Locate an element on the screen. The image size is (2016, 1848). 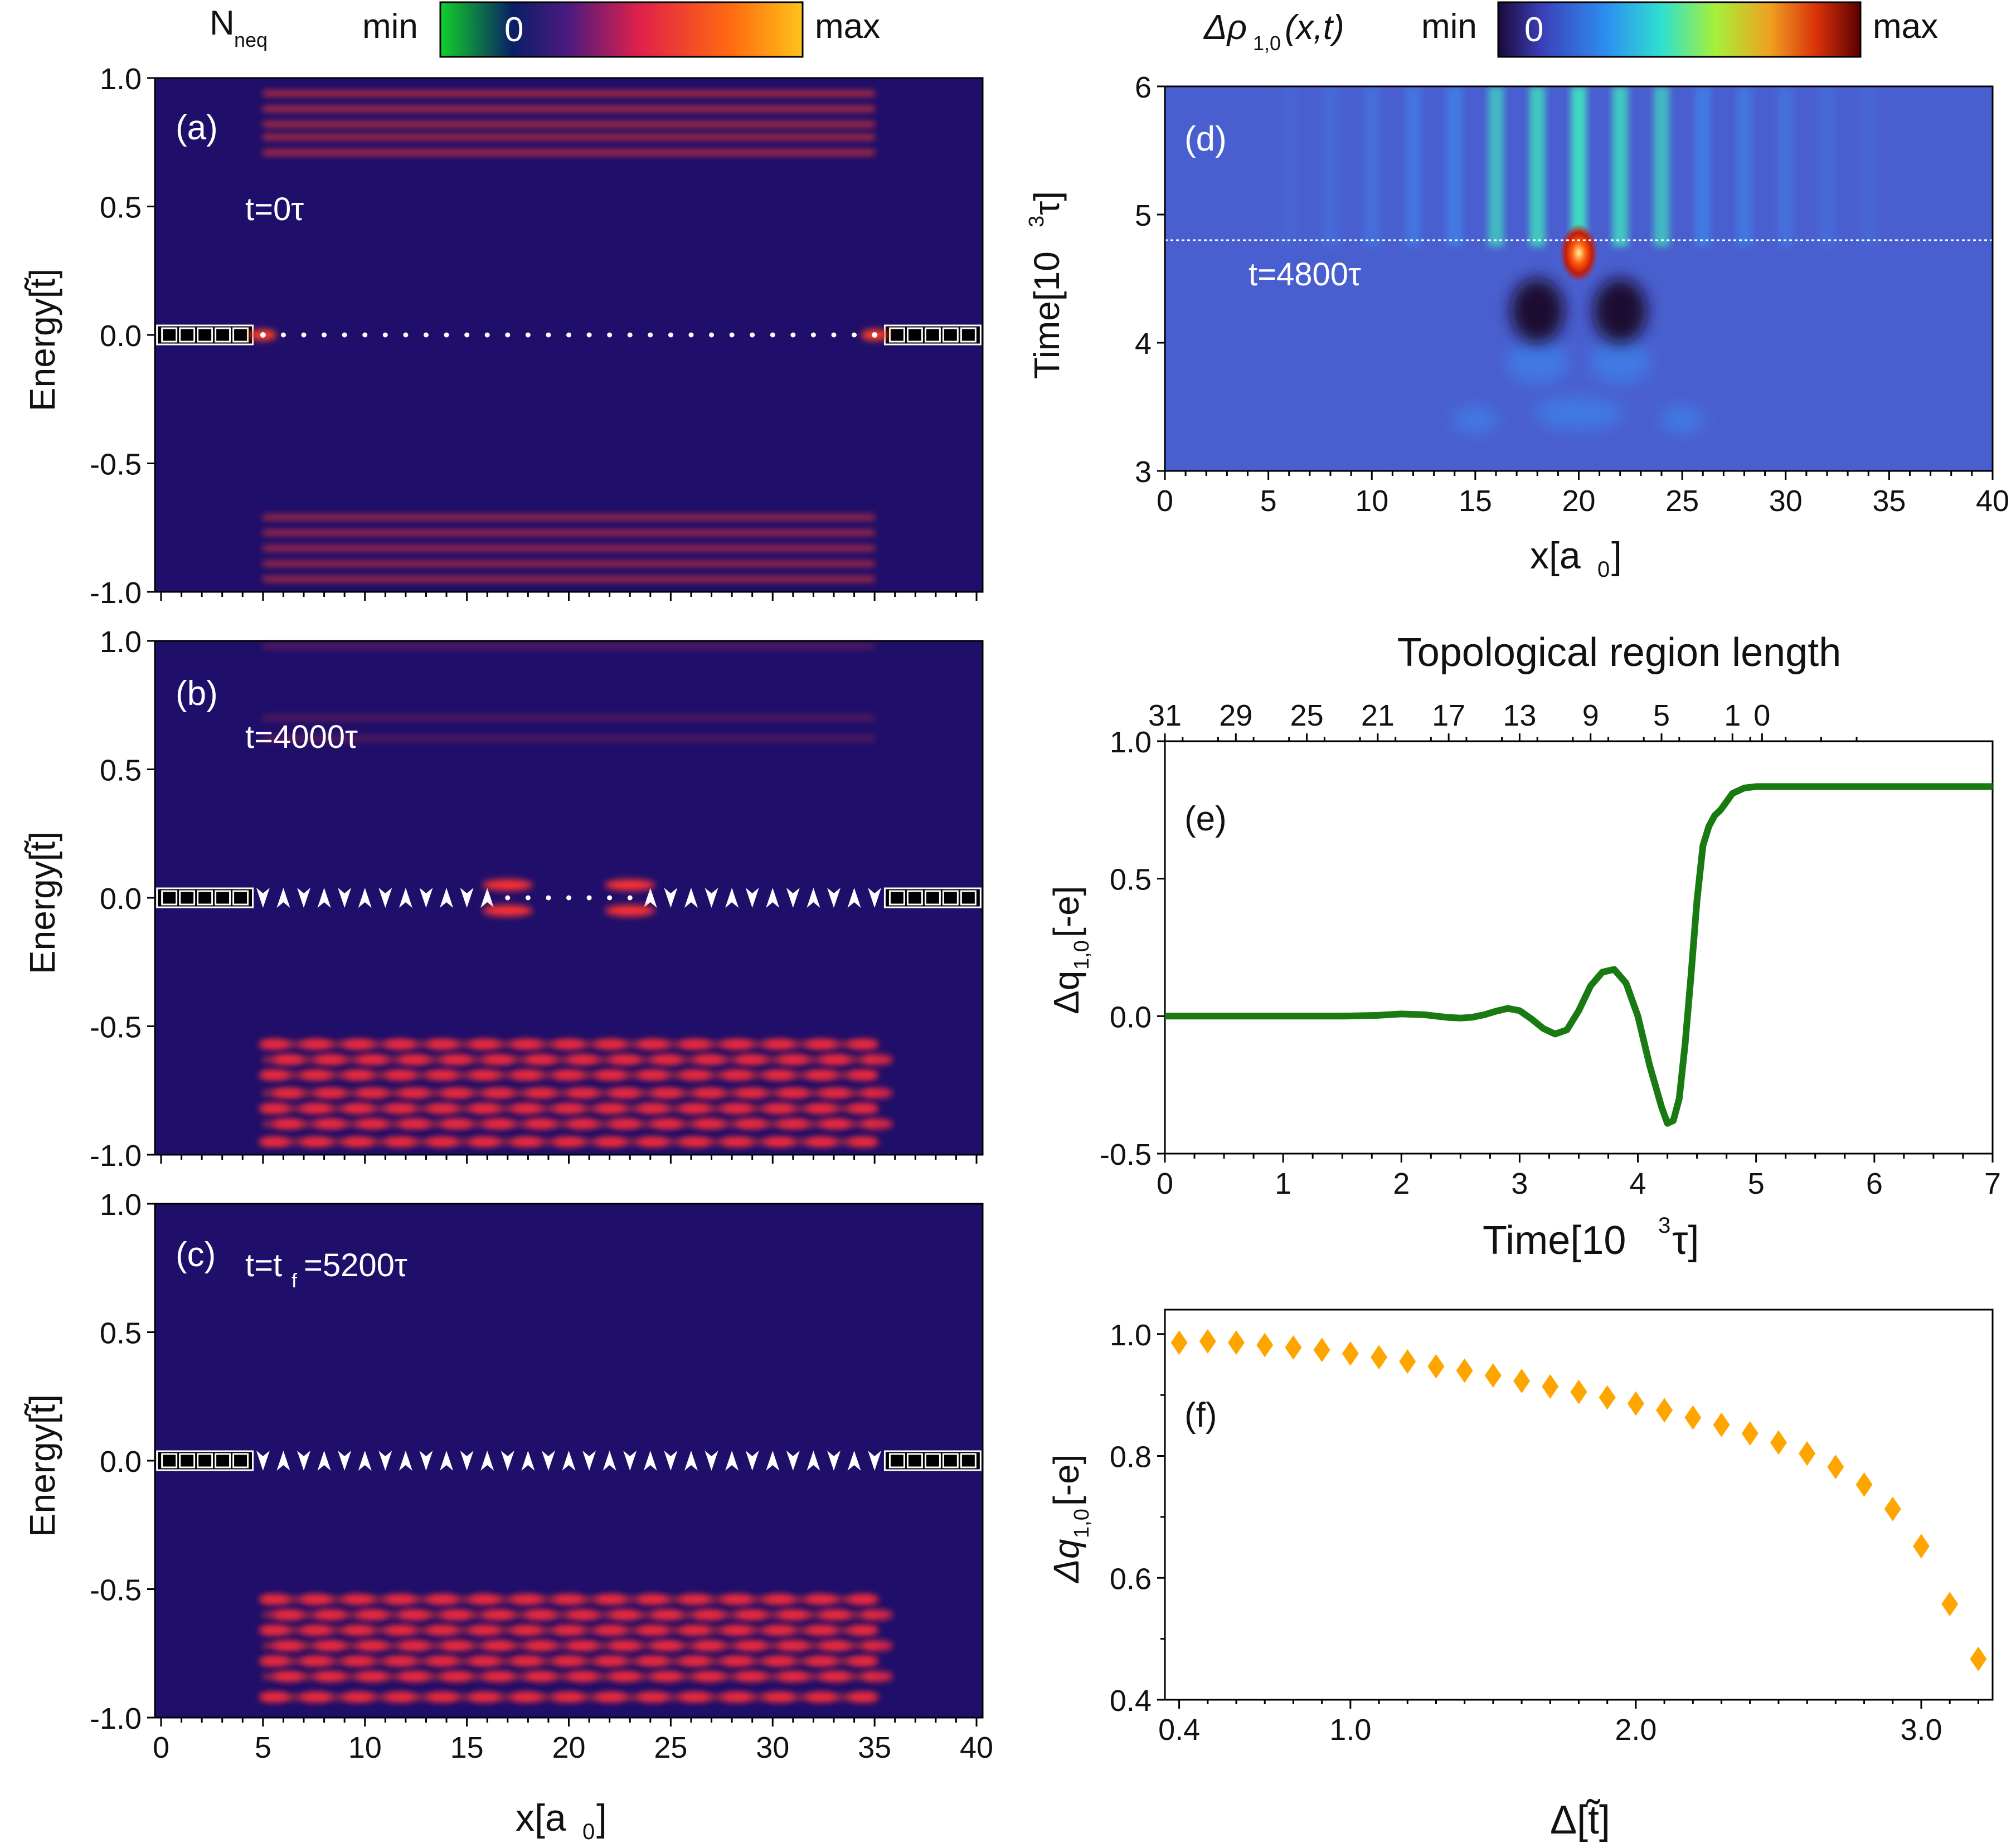
y-tick-label: 0.5 is located at coordinates (121, 771).